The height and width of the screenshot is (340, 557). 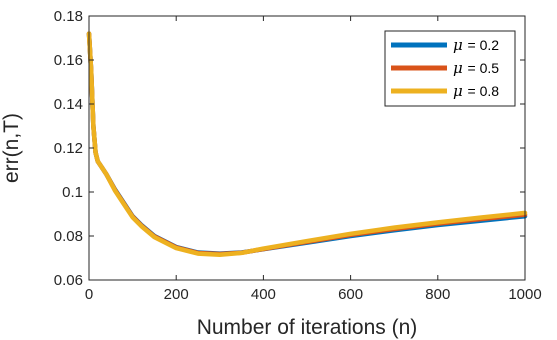 What do you see at coordinates (68, 104) in the screenshot?
I see `y-tick-label: 0.14` at bounding box center [68, 104].